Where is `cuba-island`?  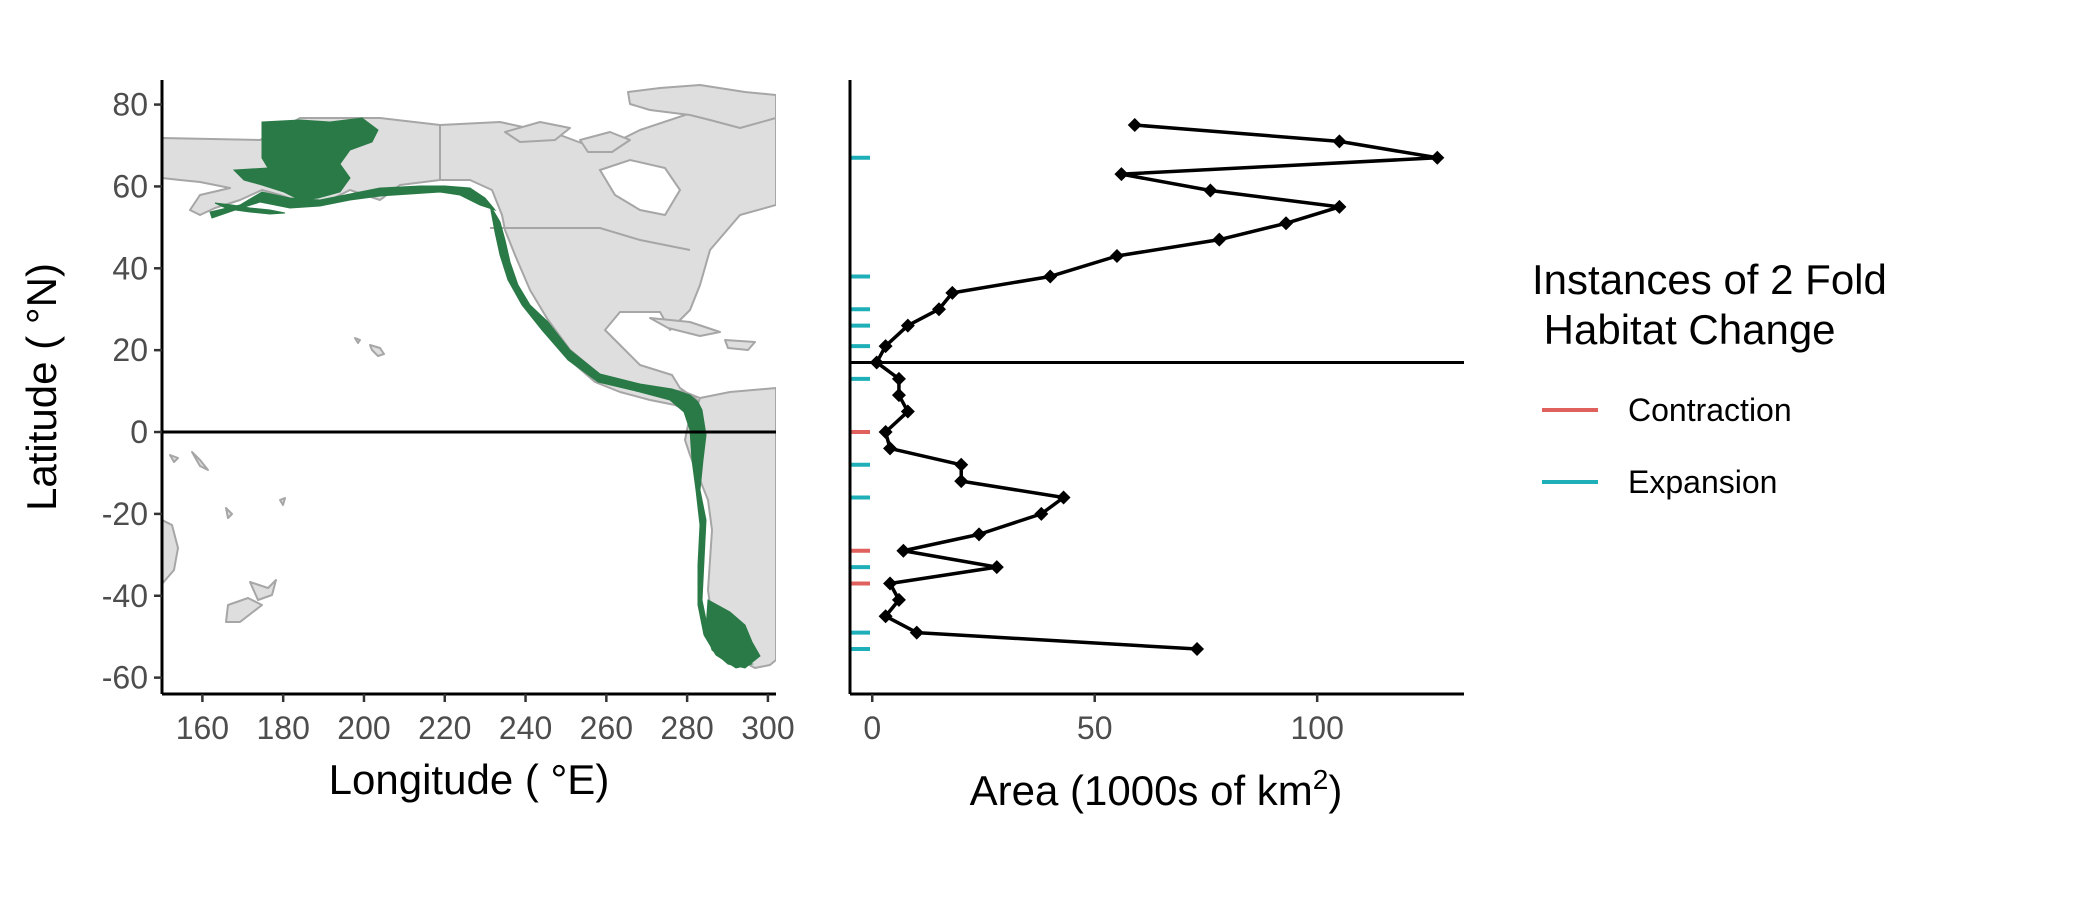 cuba-island is located at coordinates (685, 327).